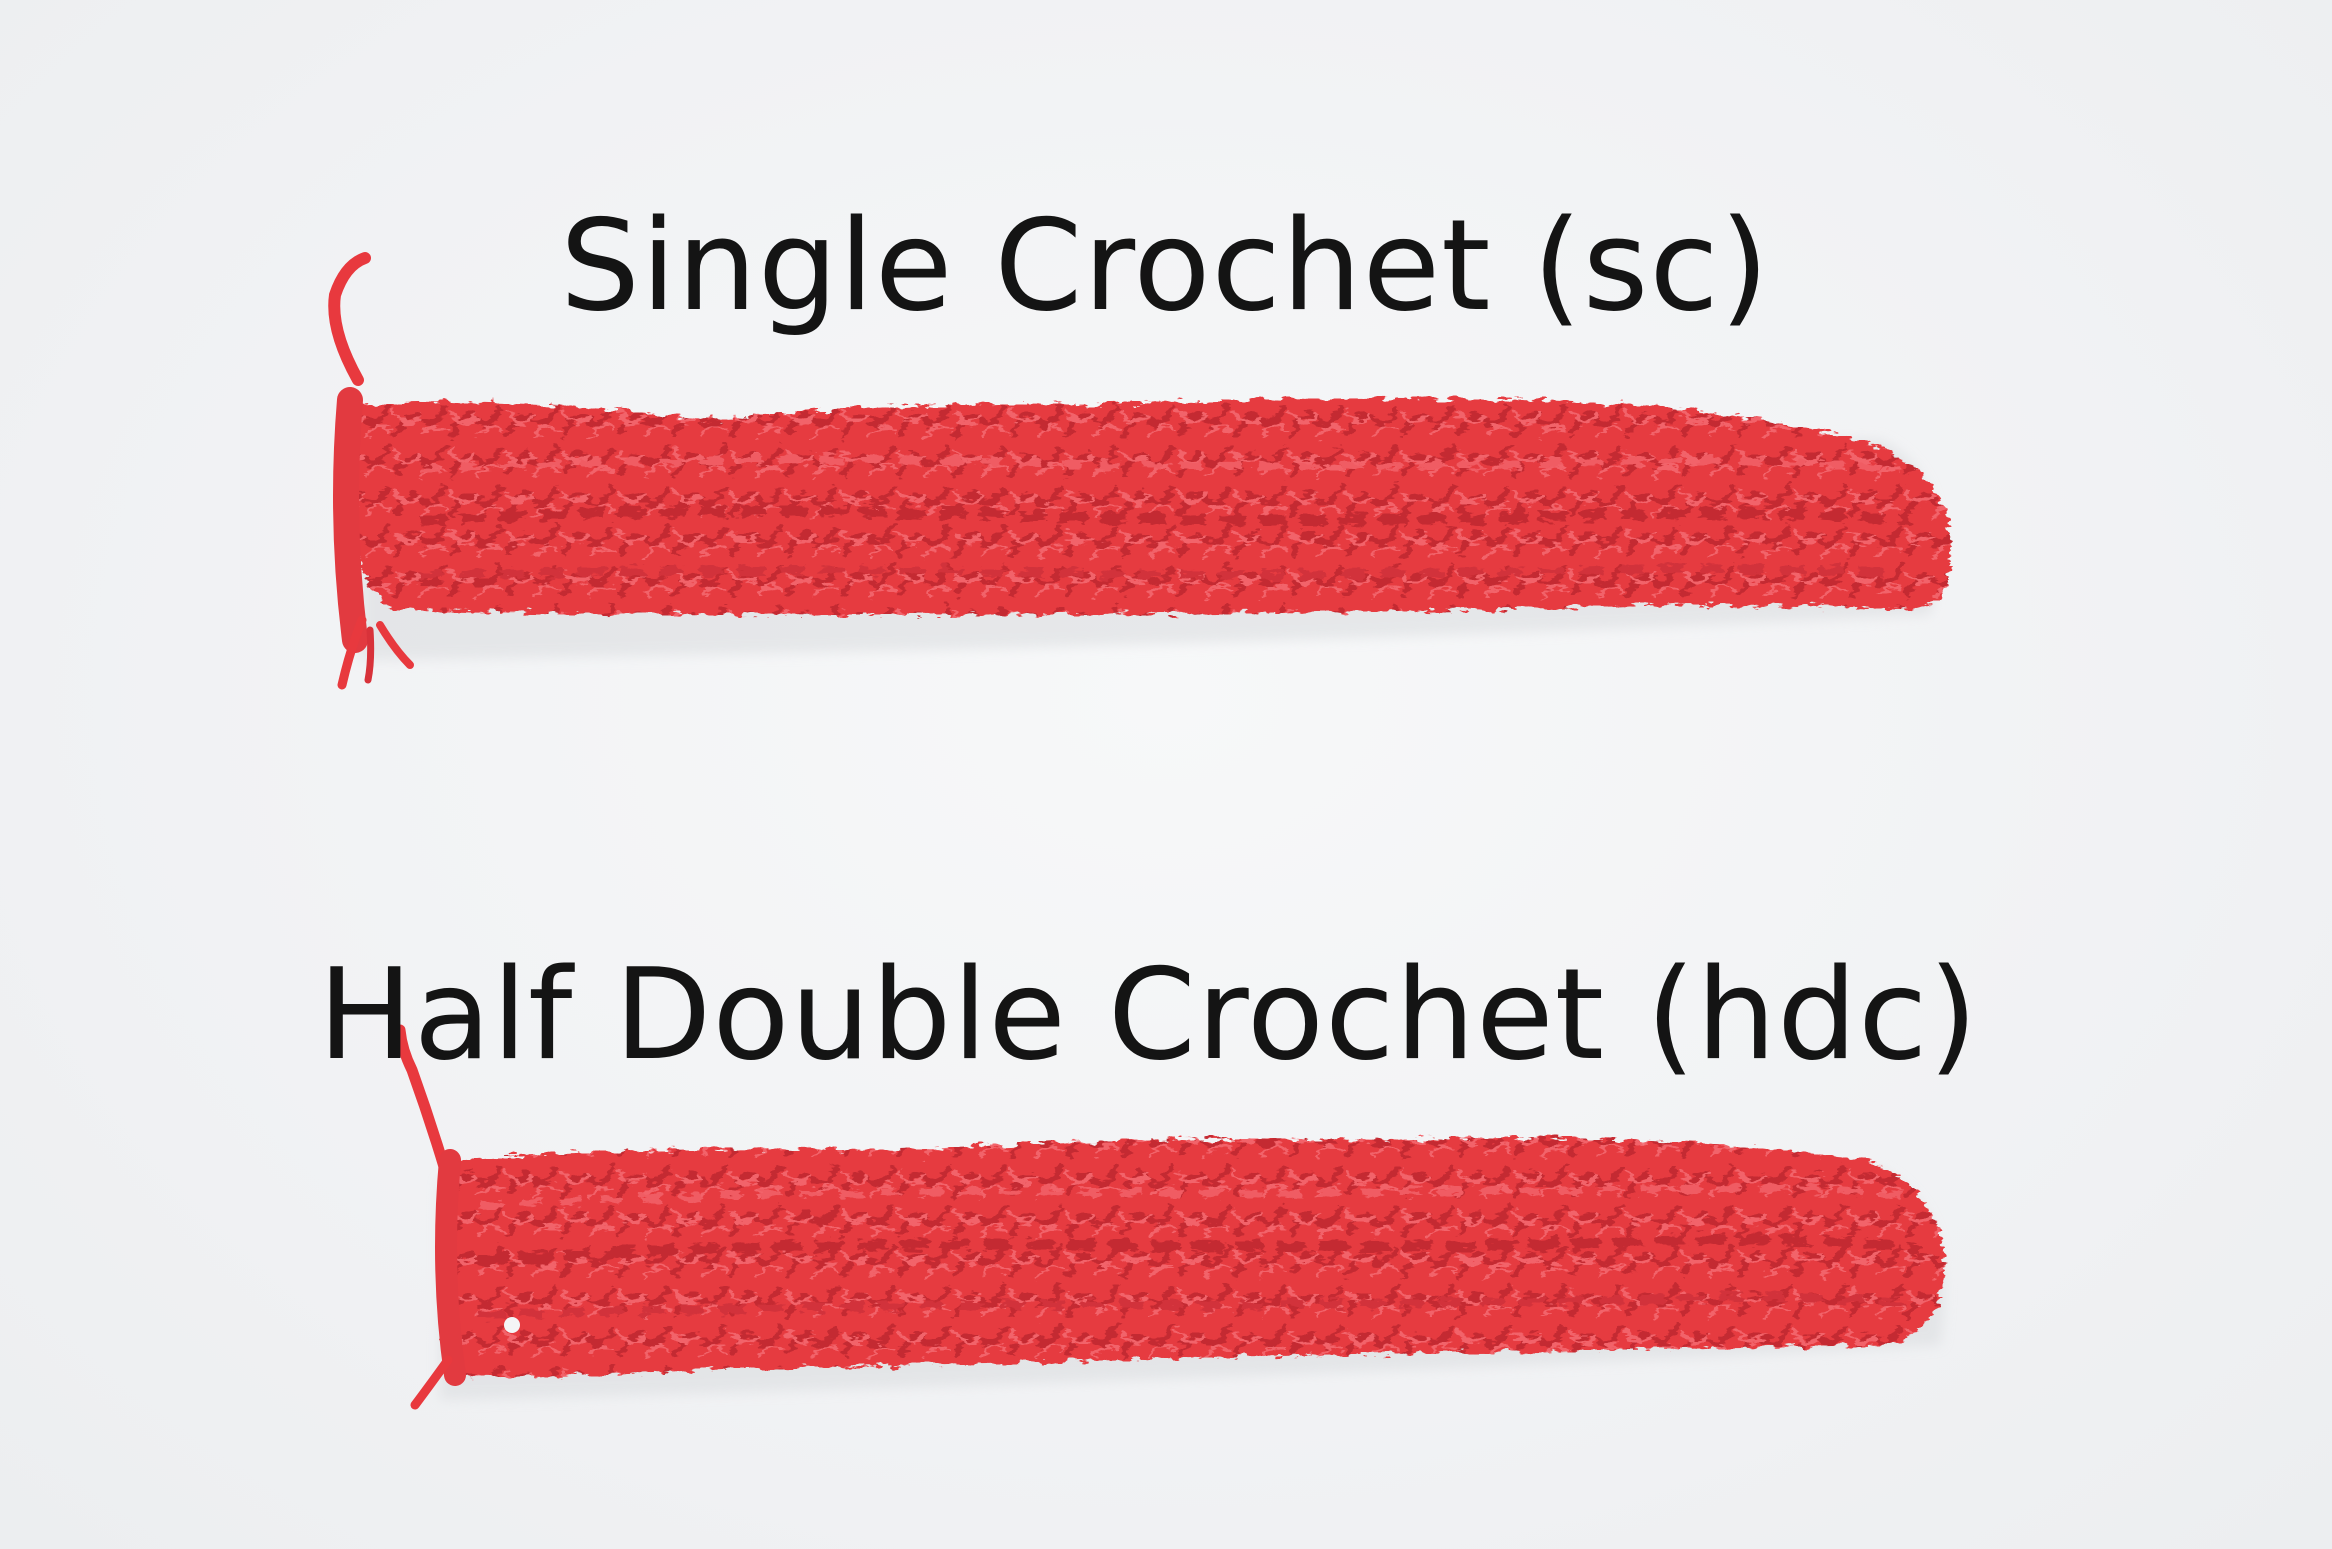 This screenshot has width=2332, height=1549. Describe the element at coordinates (457, 1217) in the screenshot. I see `hdc-yarn-tail` at that location.